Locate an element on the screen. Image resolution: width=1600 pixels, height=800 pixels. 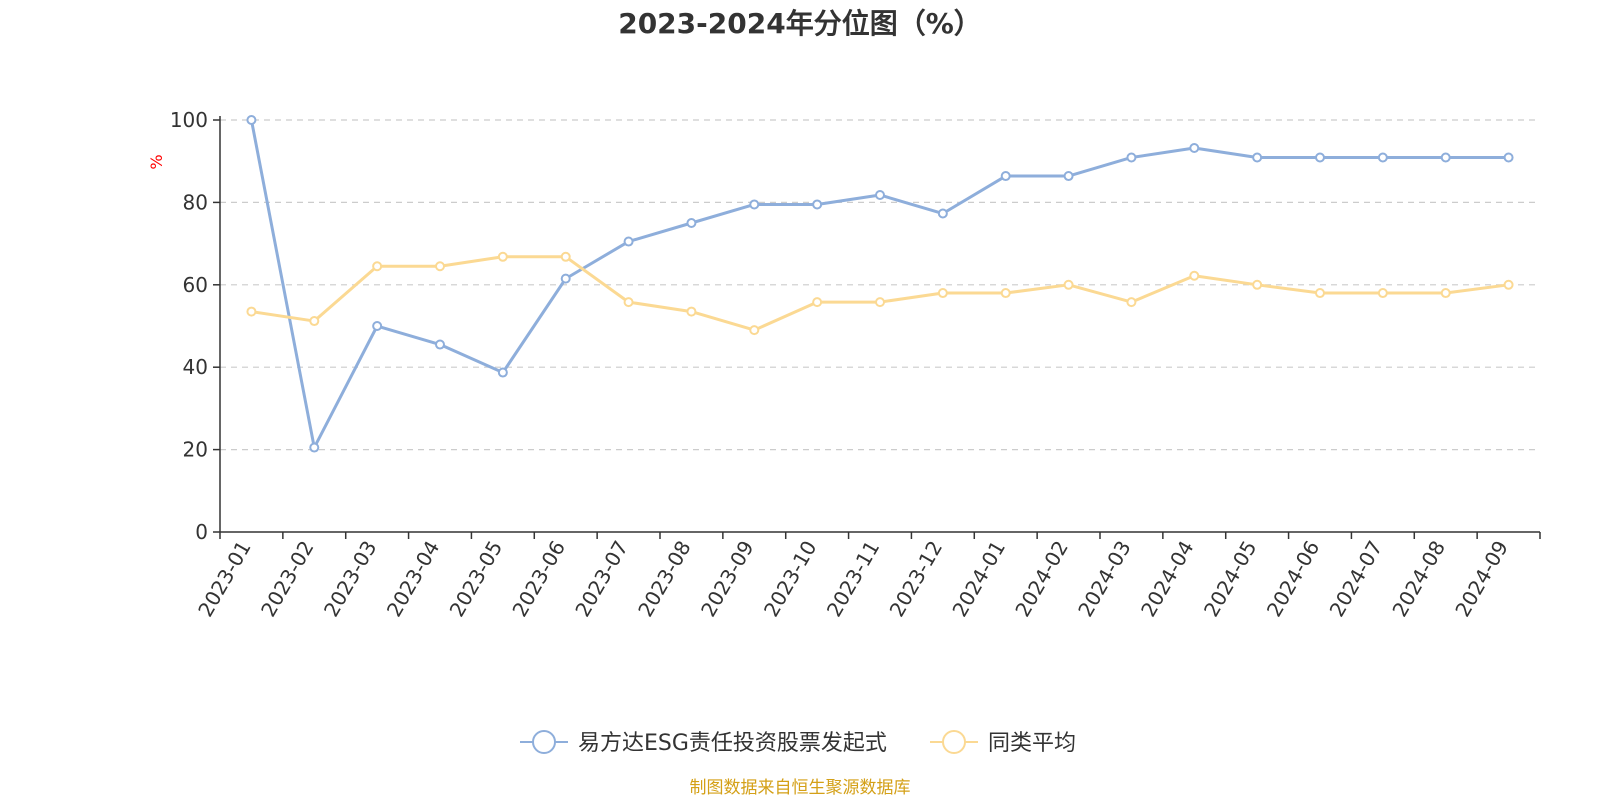
y-tick-label: 0 is located at coordinates (201, 532).